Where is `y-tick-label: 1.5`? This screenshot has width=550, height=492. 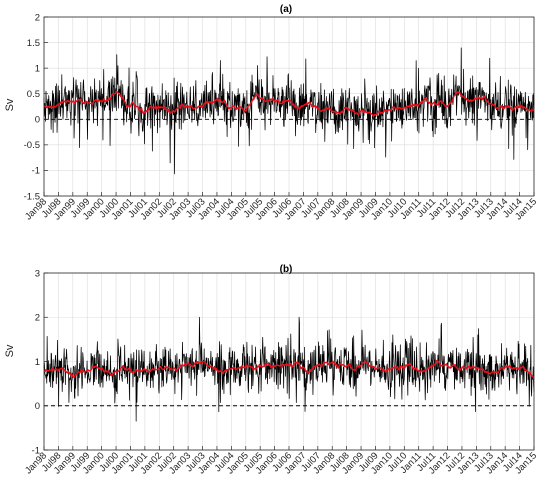 y-tick-label: 1.5 is located at coordinates (33, 43).